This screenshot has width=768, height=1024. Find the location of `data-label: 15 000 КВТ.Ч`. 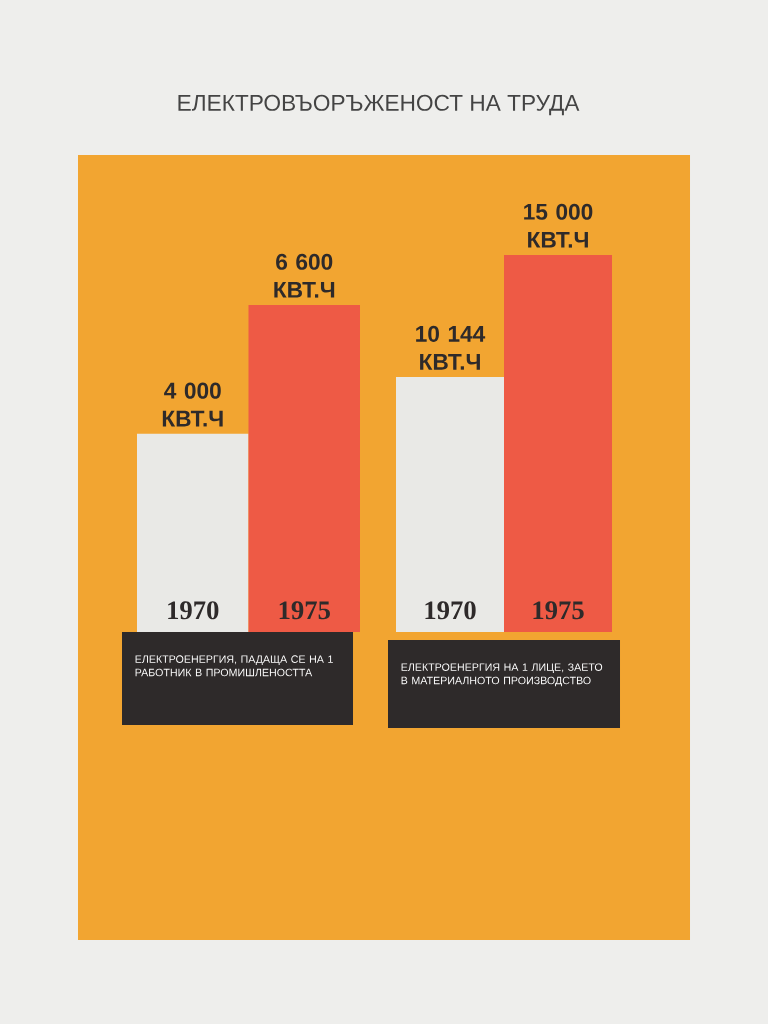

data-label: 15 000 КВТ.Ч is located at coordinates (558, 225).